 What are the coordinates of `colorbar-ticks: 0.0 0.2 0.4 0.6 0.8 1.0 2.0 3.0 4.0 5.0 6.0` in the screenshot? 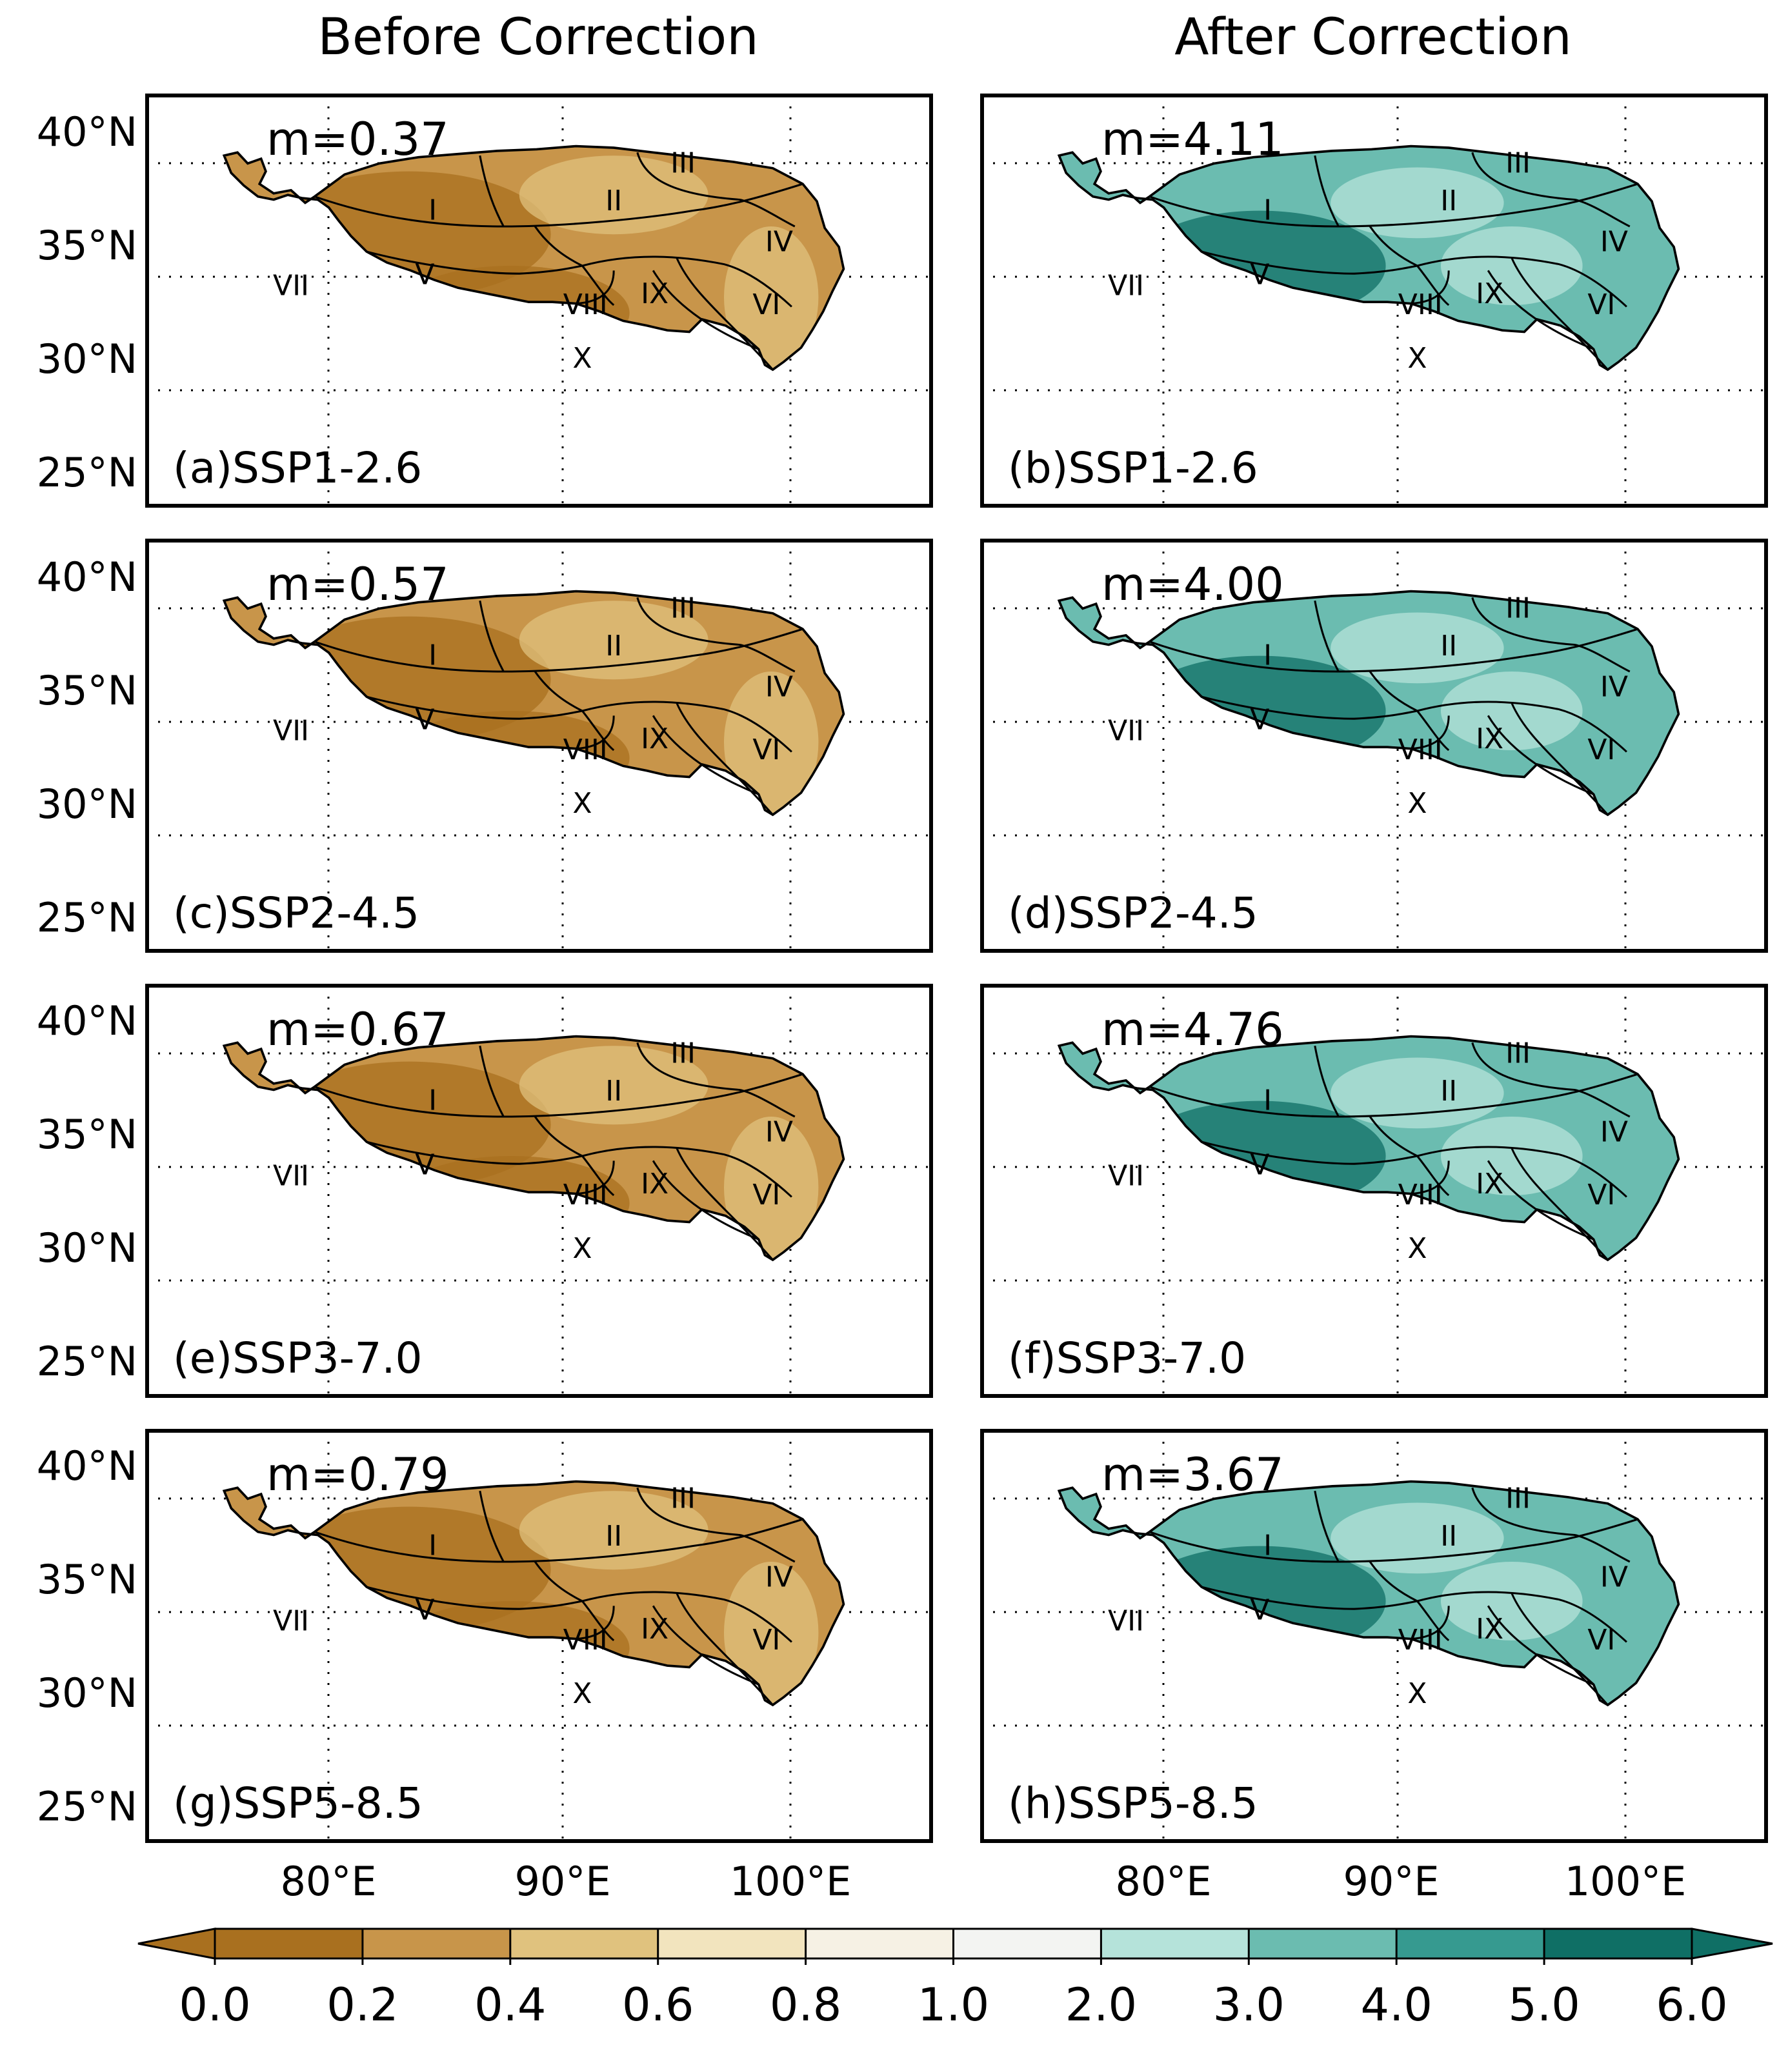 It's located at (953, 1980).